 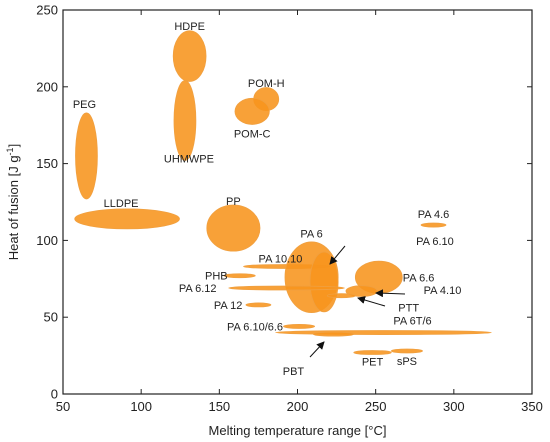 What do you see at coordinates (10, 151) in the screenshot?
I see `y-axis-title-sup: -1` at bounding box center [10, 151].